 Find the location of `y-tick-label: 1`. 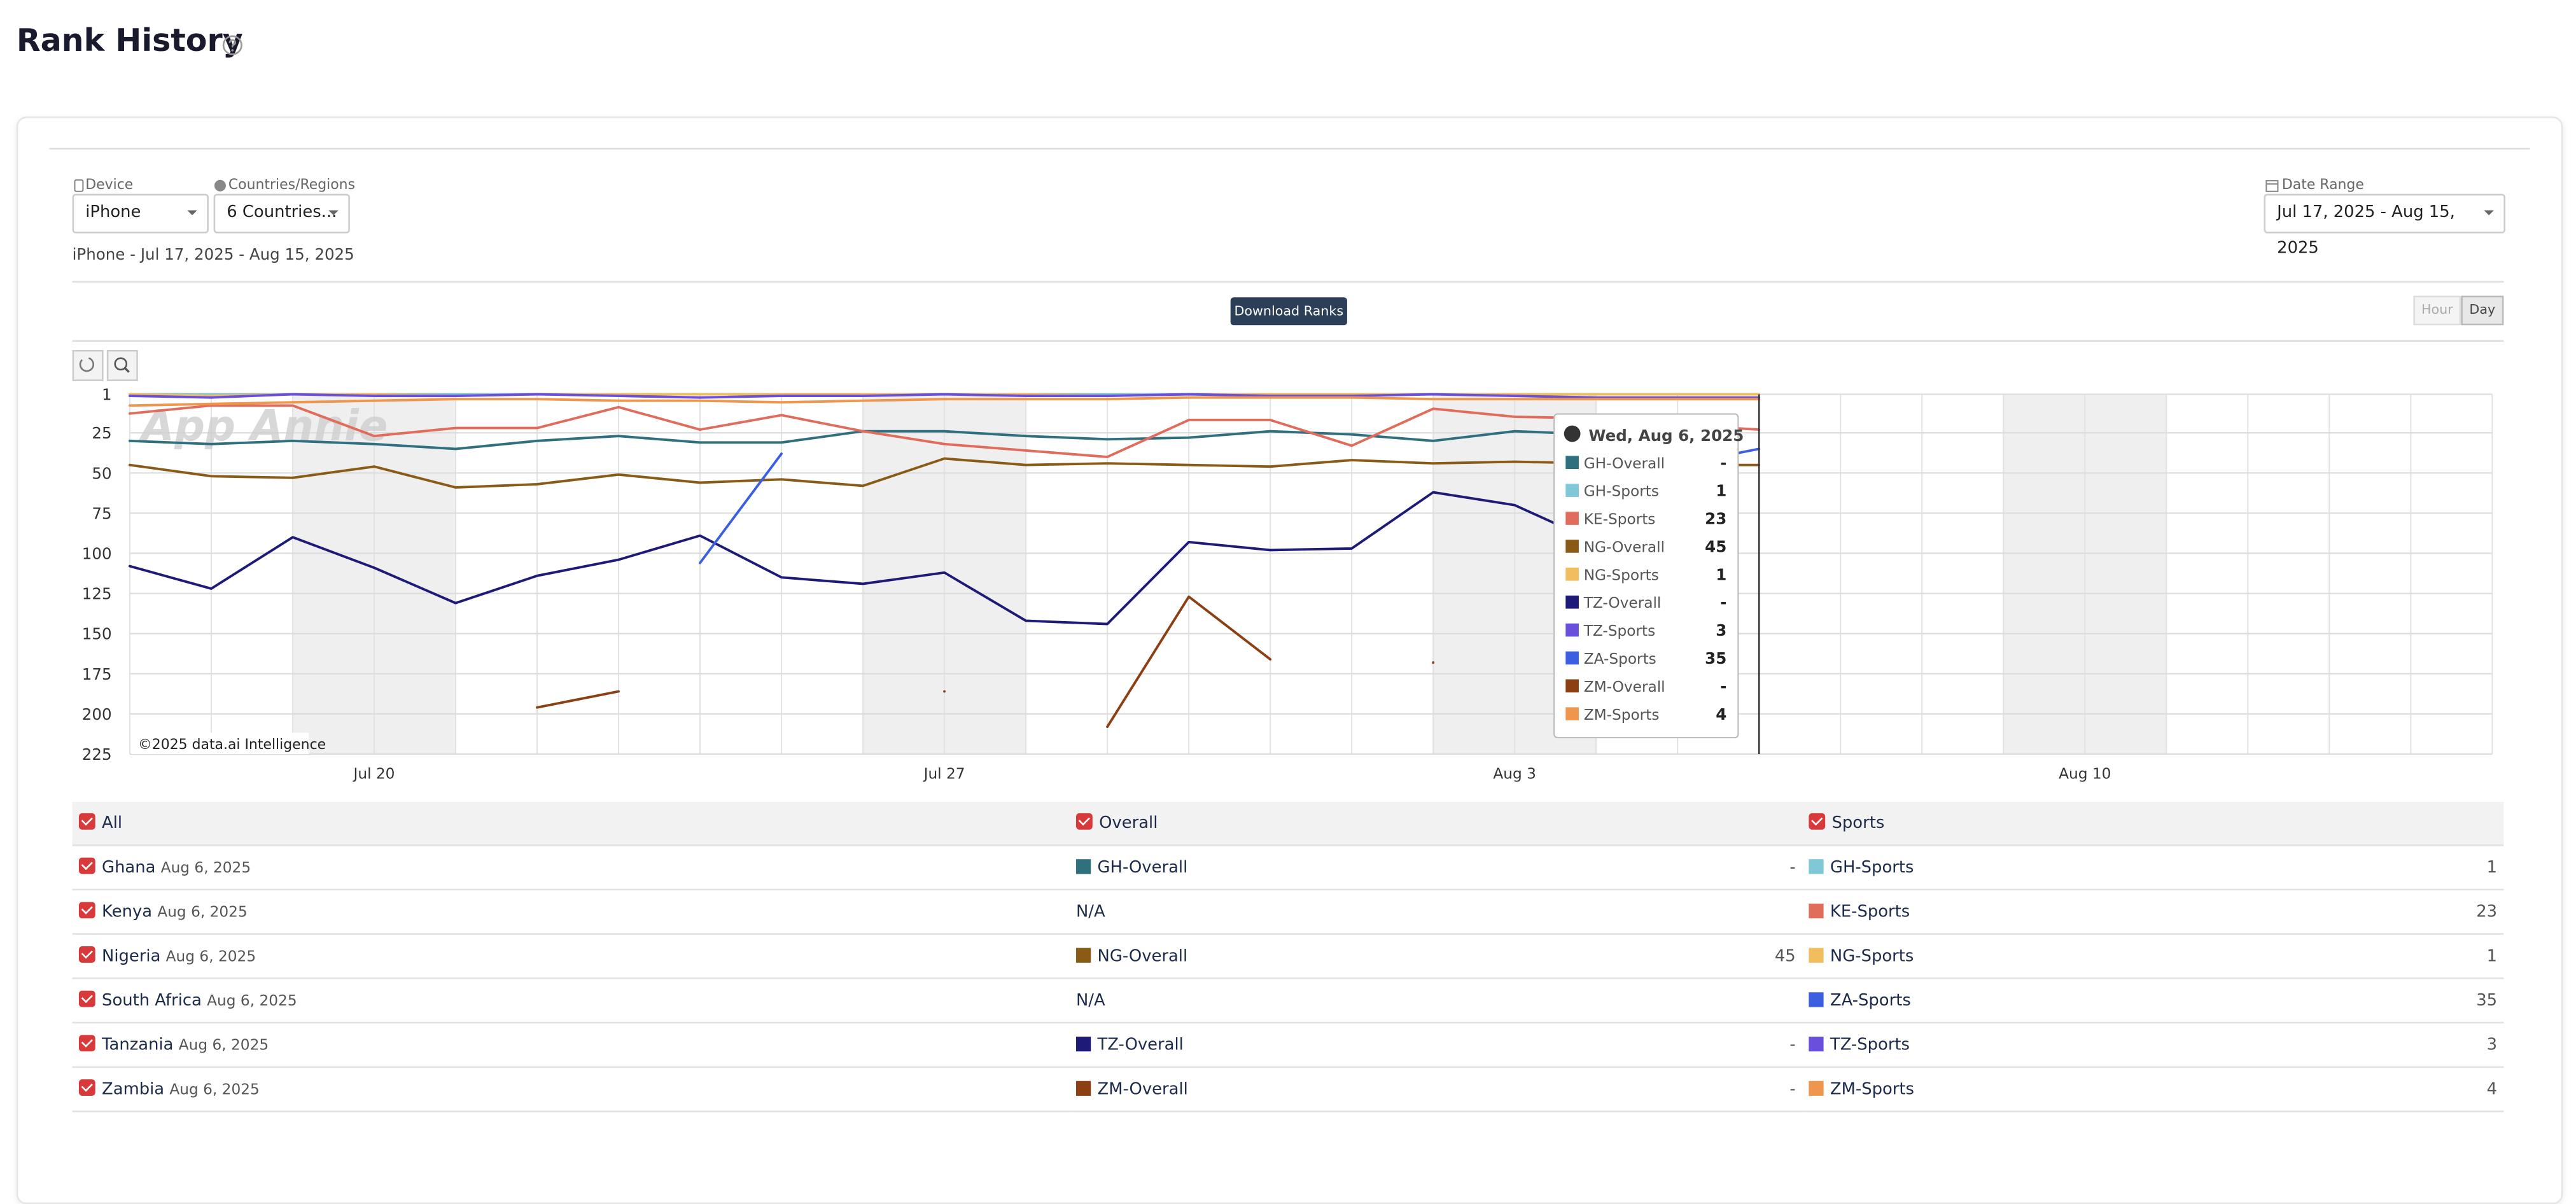

y-tick-label: 1 is located at coordinates (107, 395).